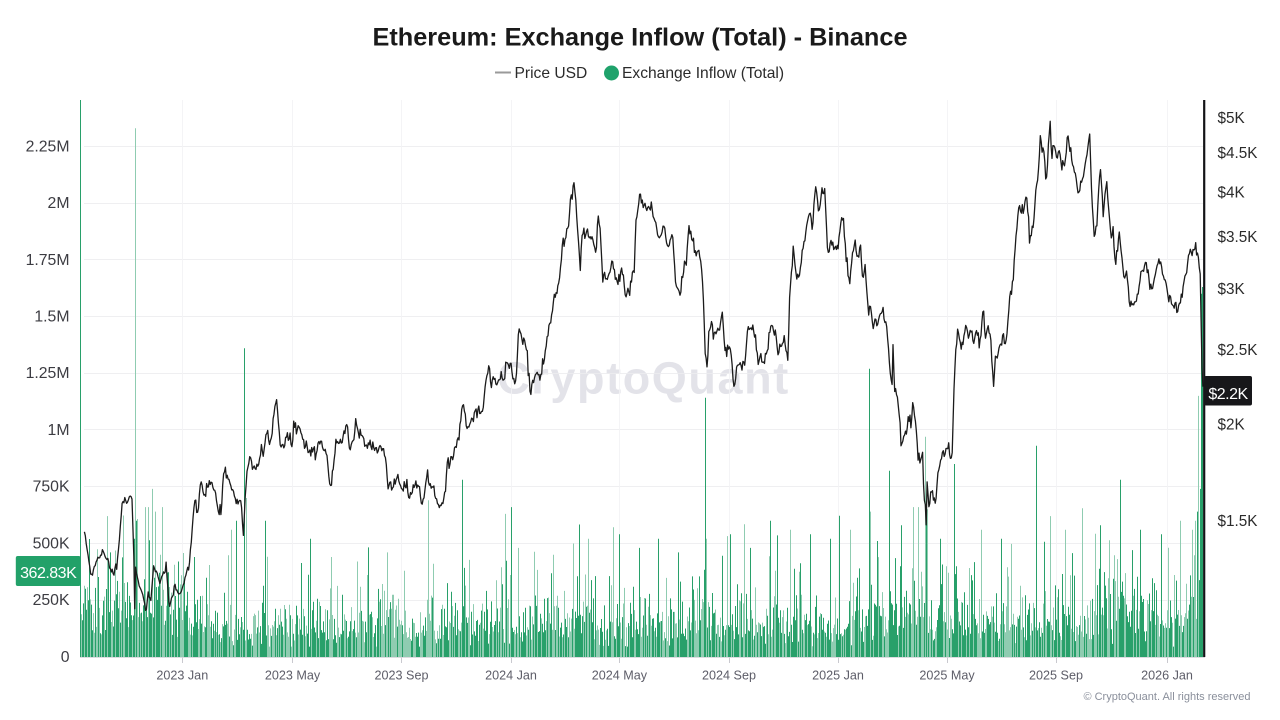 Image resolution: width=1280 pixels, height=720 pixels. Describe the element at coordinates (182, 676) in the screenshot. I see `svg-text: 2023 Jan` at that location.